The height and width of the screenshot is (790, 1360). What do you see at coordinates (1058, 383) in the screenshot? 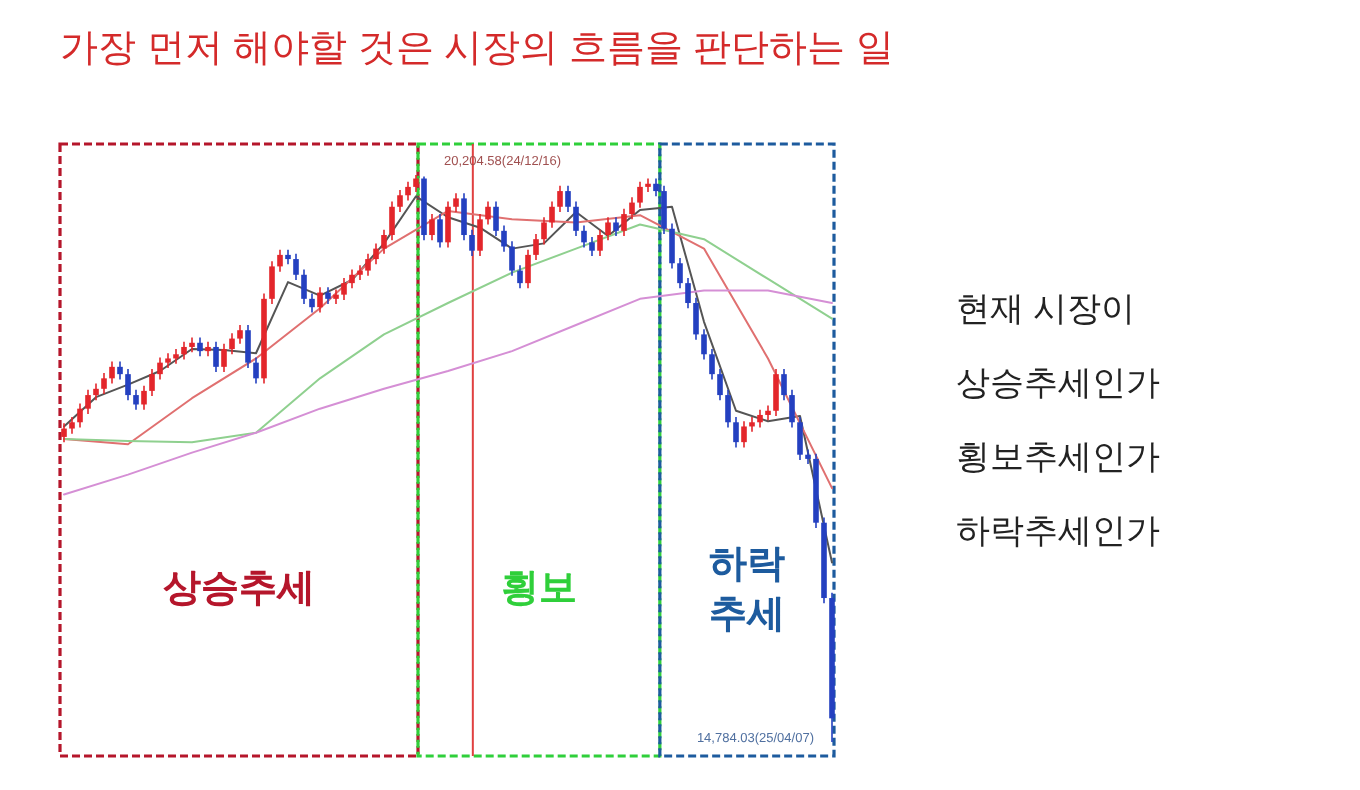
I see `annotation: 상승추세인가` at bounding box center [1058, 383].